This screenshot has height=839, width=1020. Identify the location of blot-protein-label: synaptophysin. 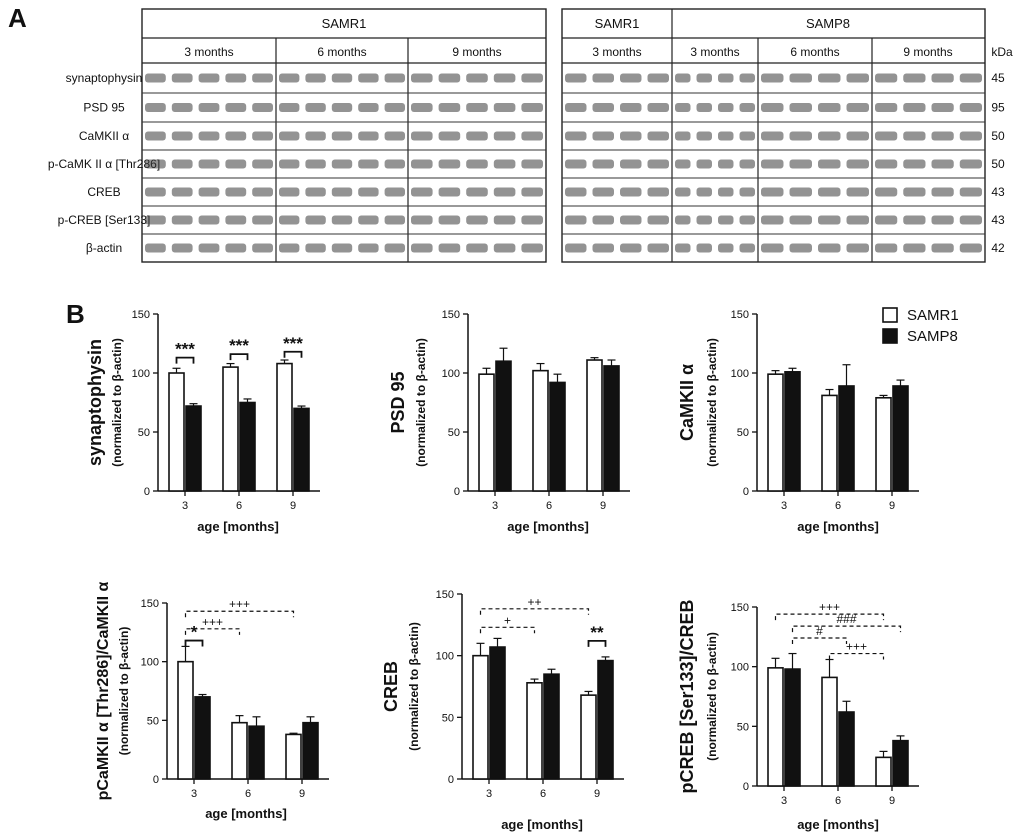
(104, 78).